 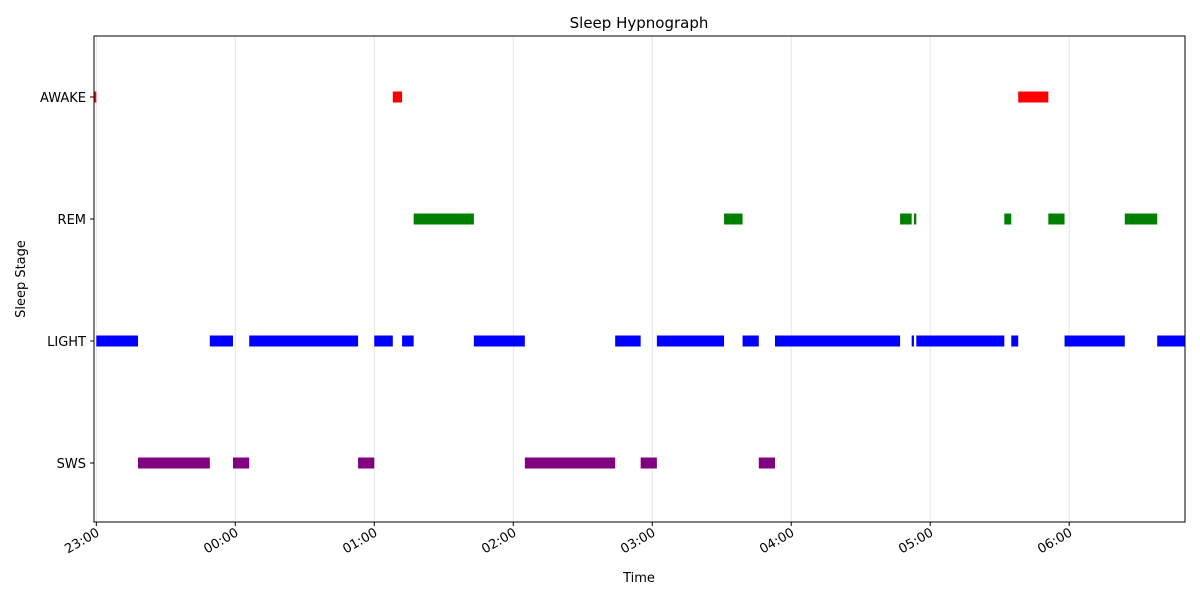 I want to click on x-axis-label: Time, so click(x=638, y=578).